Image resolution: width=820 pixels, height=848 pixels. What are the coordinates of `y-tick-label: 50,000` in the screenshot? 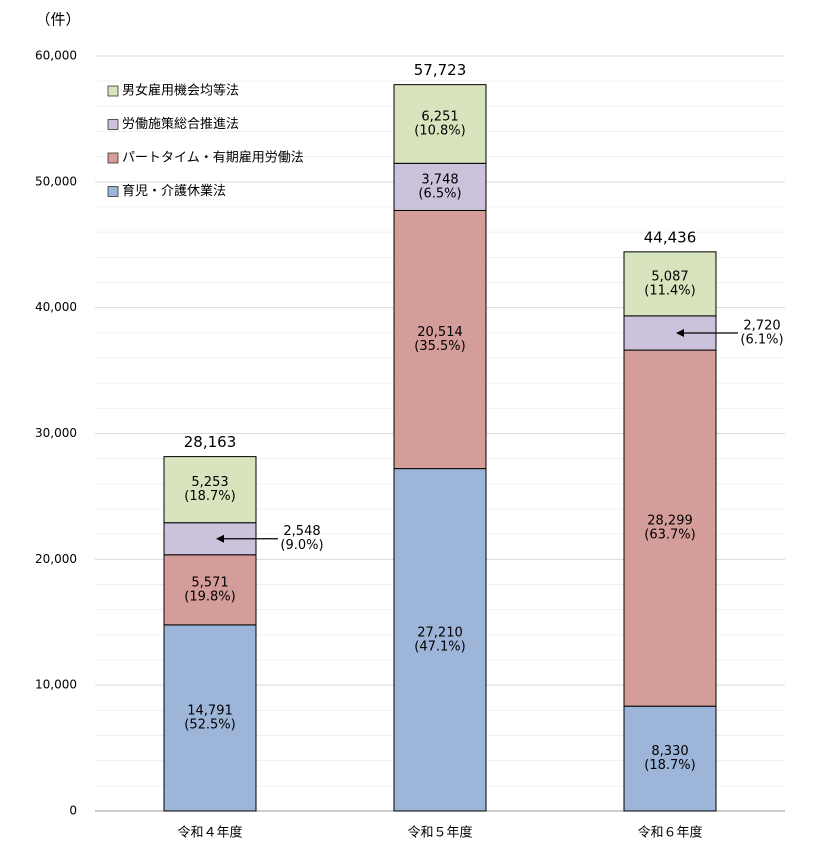 It's located at (56, 181).